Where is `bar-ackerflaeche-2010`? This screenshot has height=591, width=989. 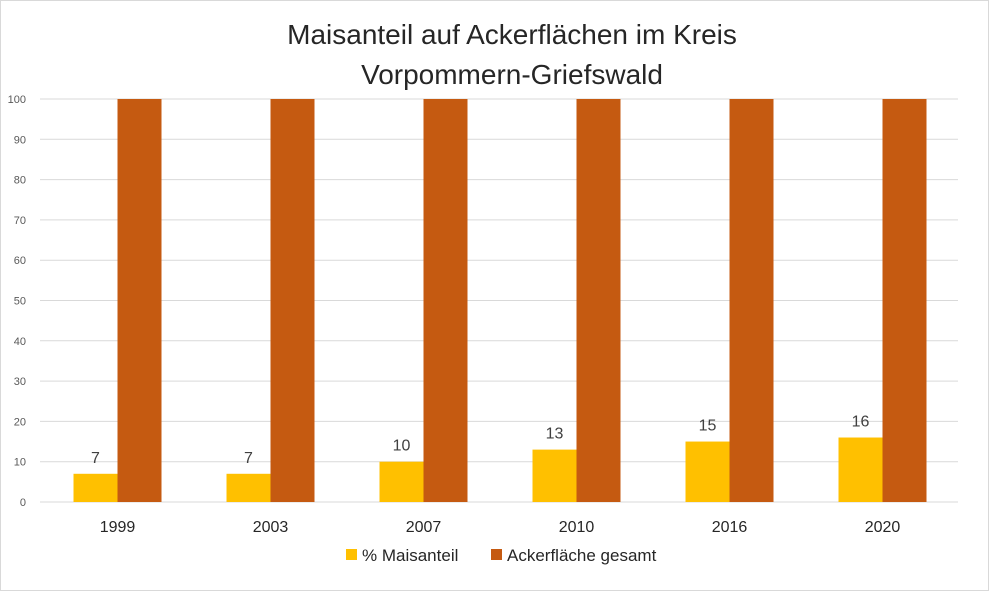 bar-ackerflaeche-2010 is located at coordinates (598, 300).